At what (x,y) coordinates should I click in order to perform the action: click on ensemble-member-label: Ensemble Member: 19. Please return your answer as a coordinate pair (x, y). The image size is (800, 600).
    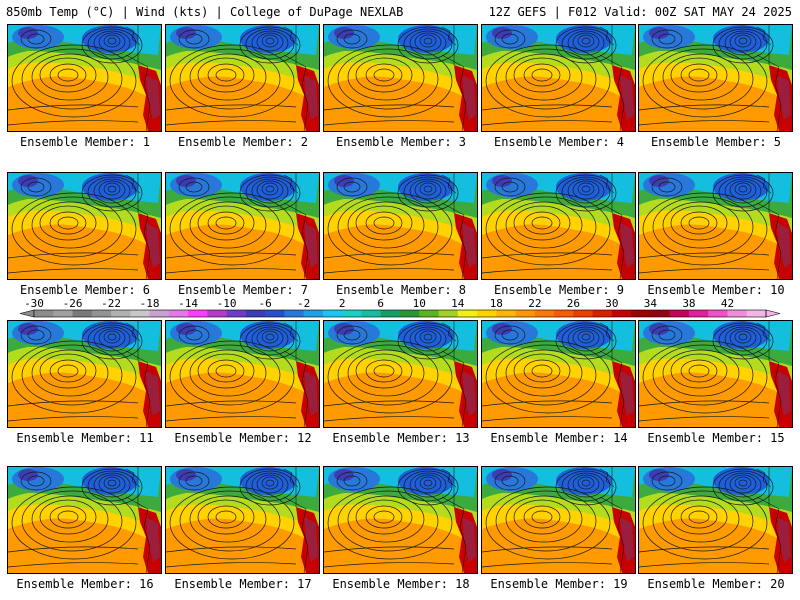
    Looking at the image, I should click on (559, 584).